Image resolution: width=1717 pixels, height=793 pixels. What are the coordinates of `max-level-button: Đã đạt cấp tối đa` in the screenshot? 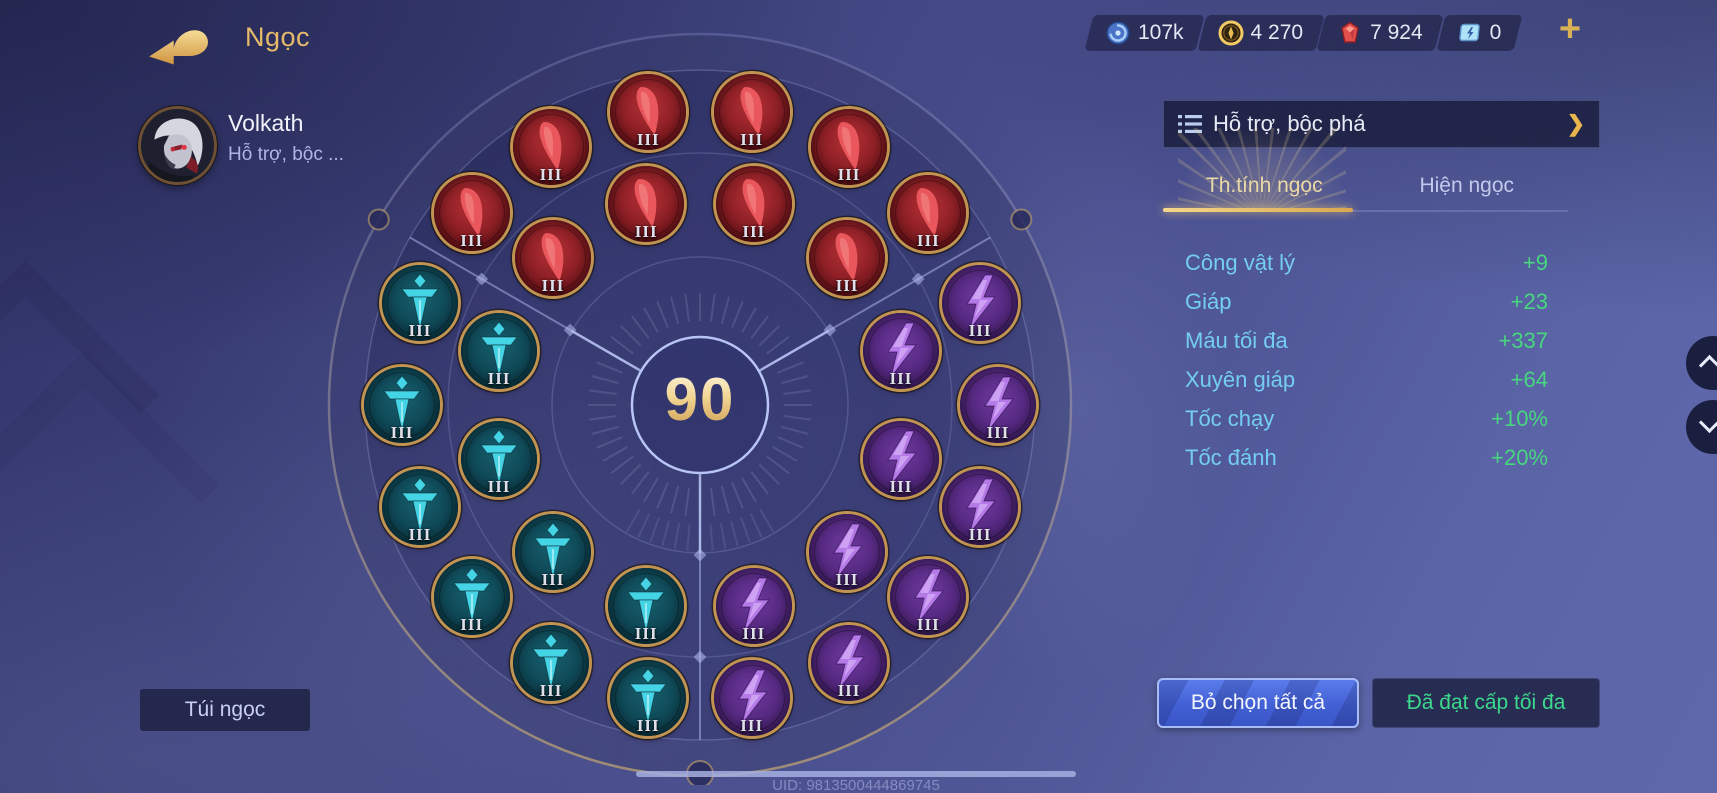 It's located at (1486, 703).